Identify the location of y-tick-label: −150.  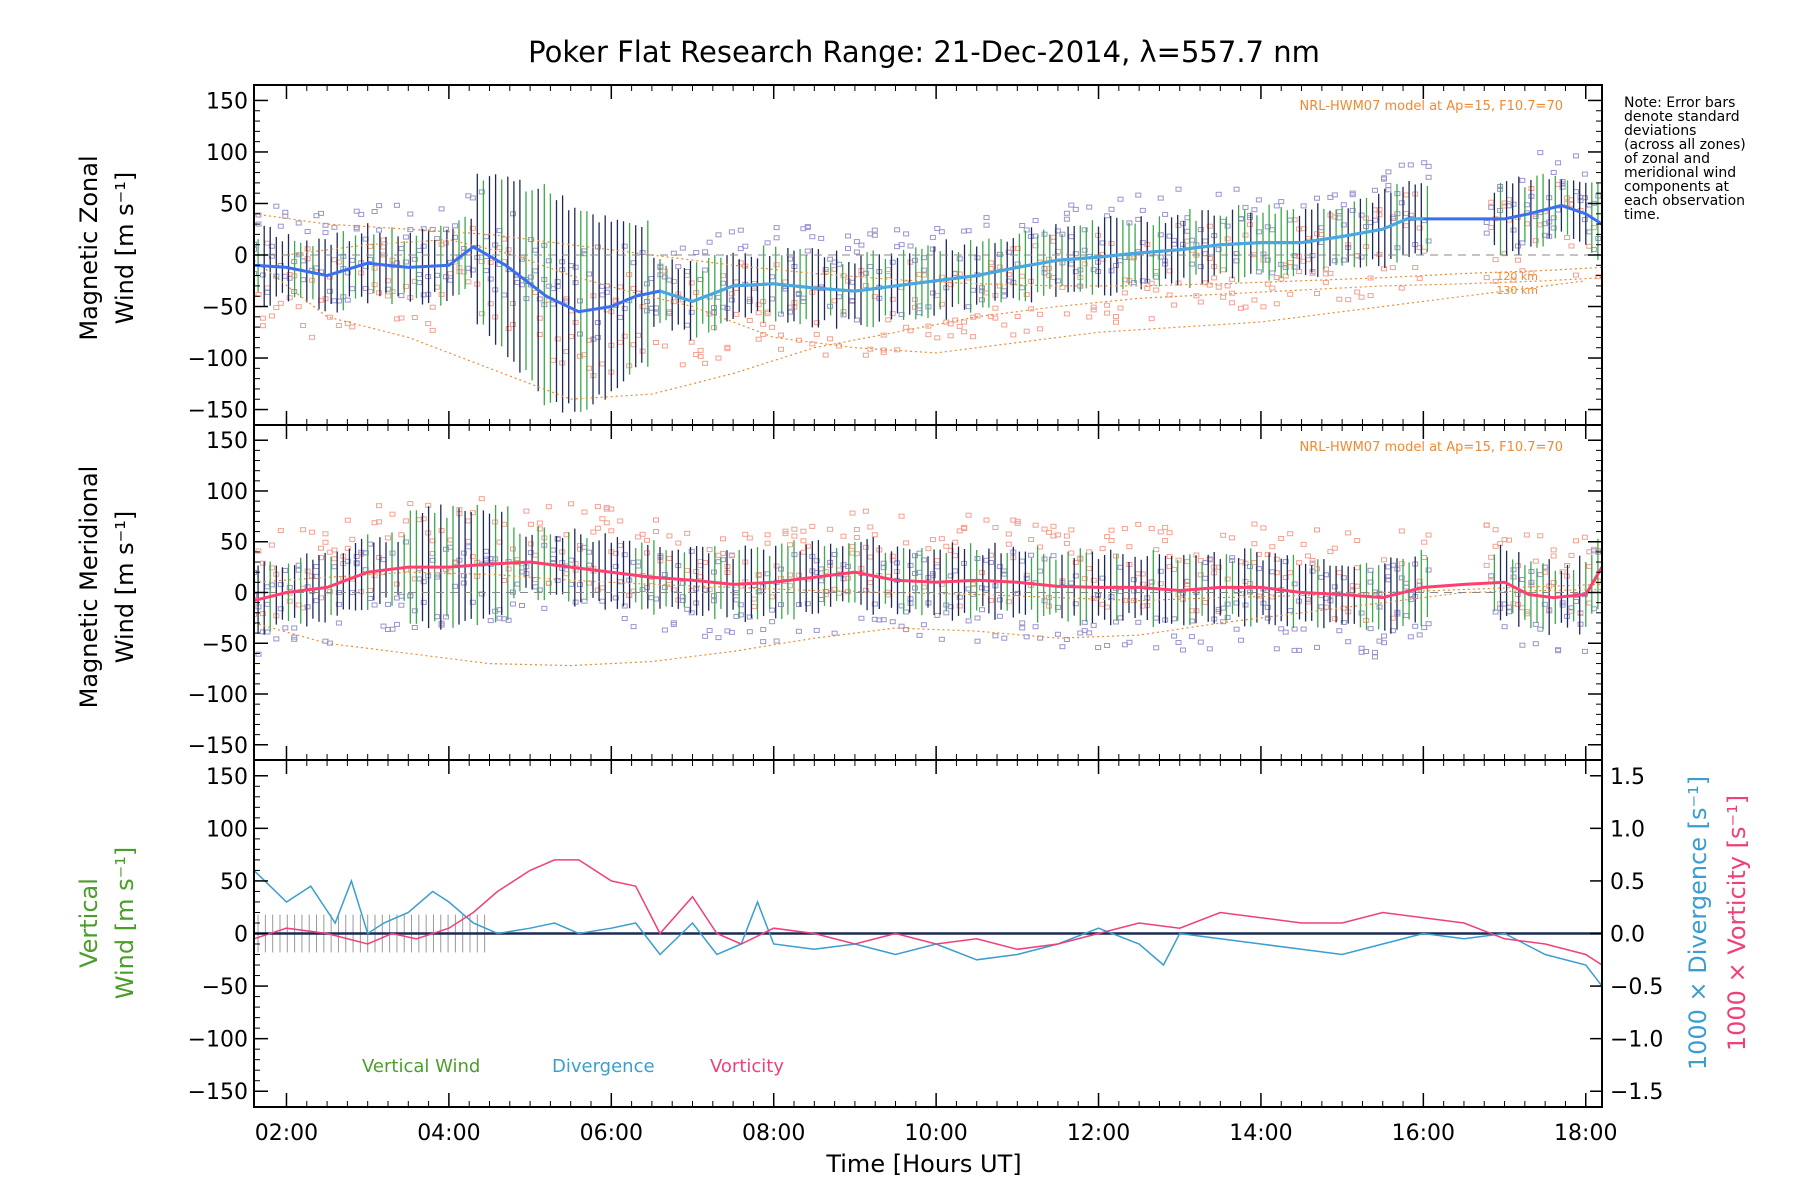
(218, 1092).